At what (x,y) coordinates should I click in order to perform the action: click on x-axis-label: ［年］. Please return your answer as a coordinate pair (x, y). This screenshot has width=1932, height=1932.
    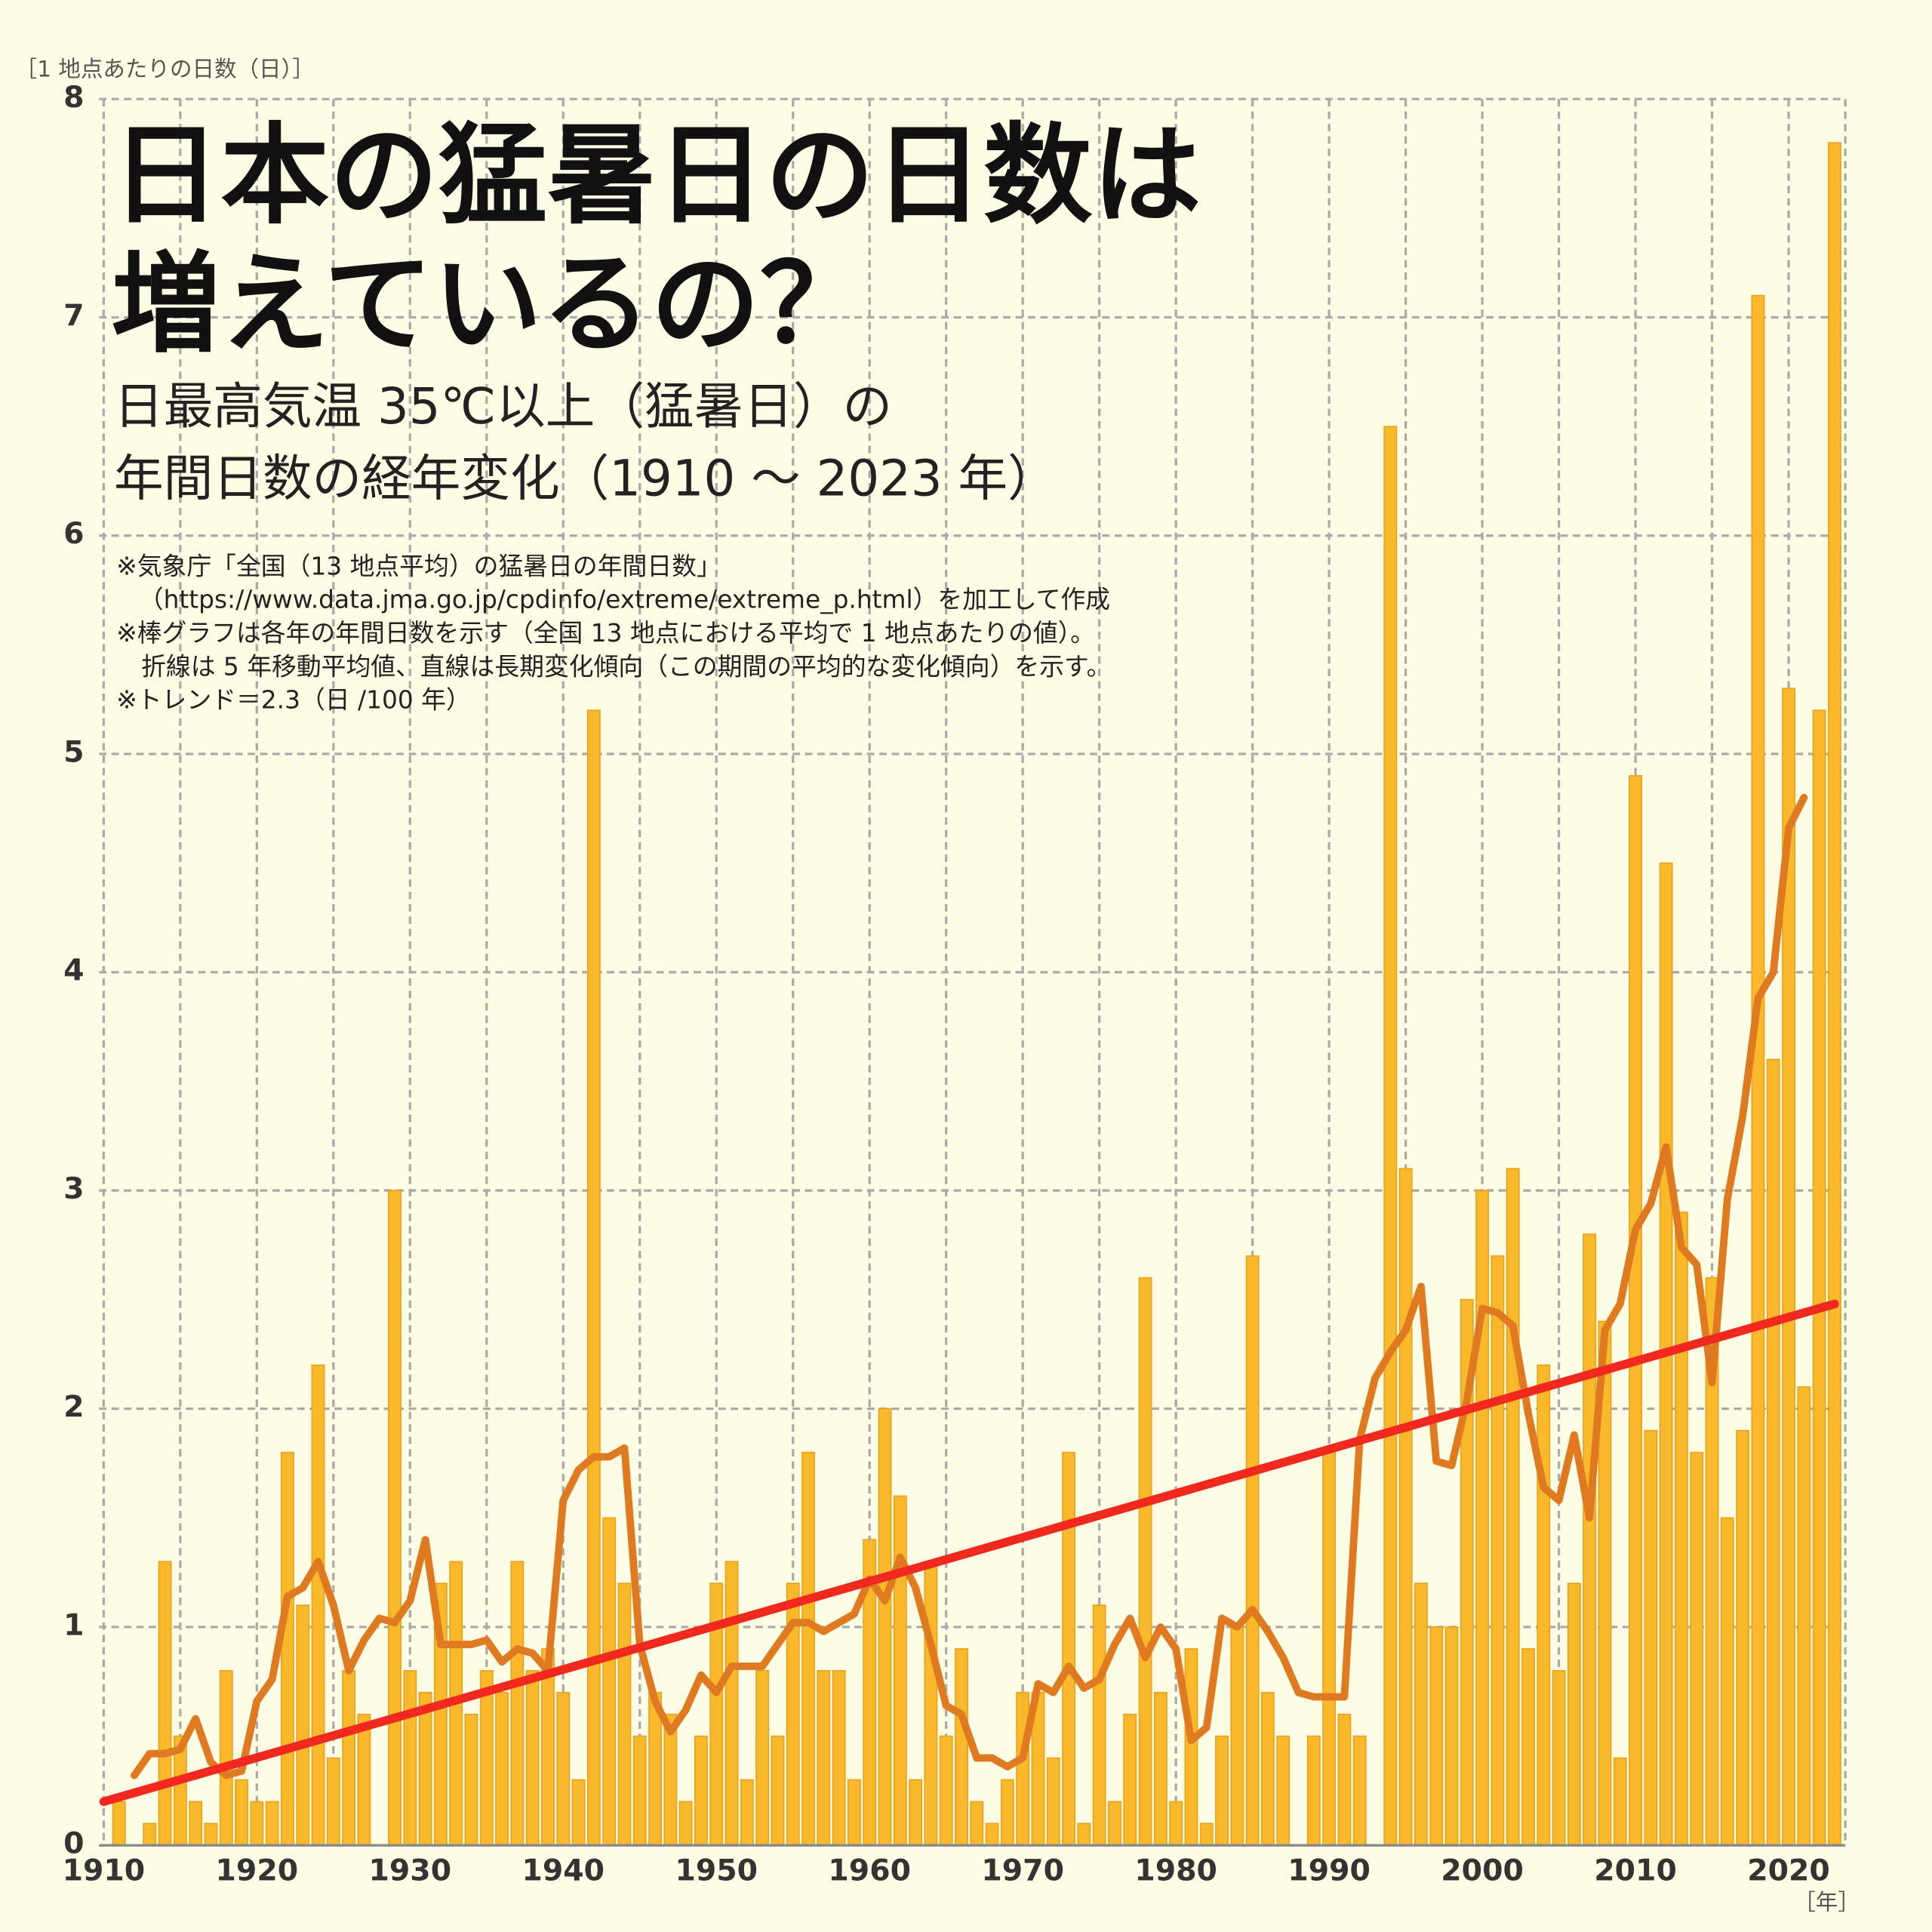
    Looking at the image, I should click on (1826, 1902).